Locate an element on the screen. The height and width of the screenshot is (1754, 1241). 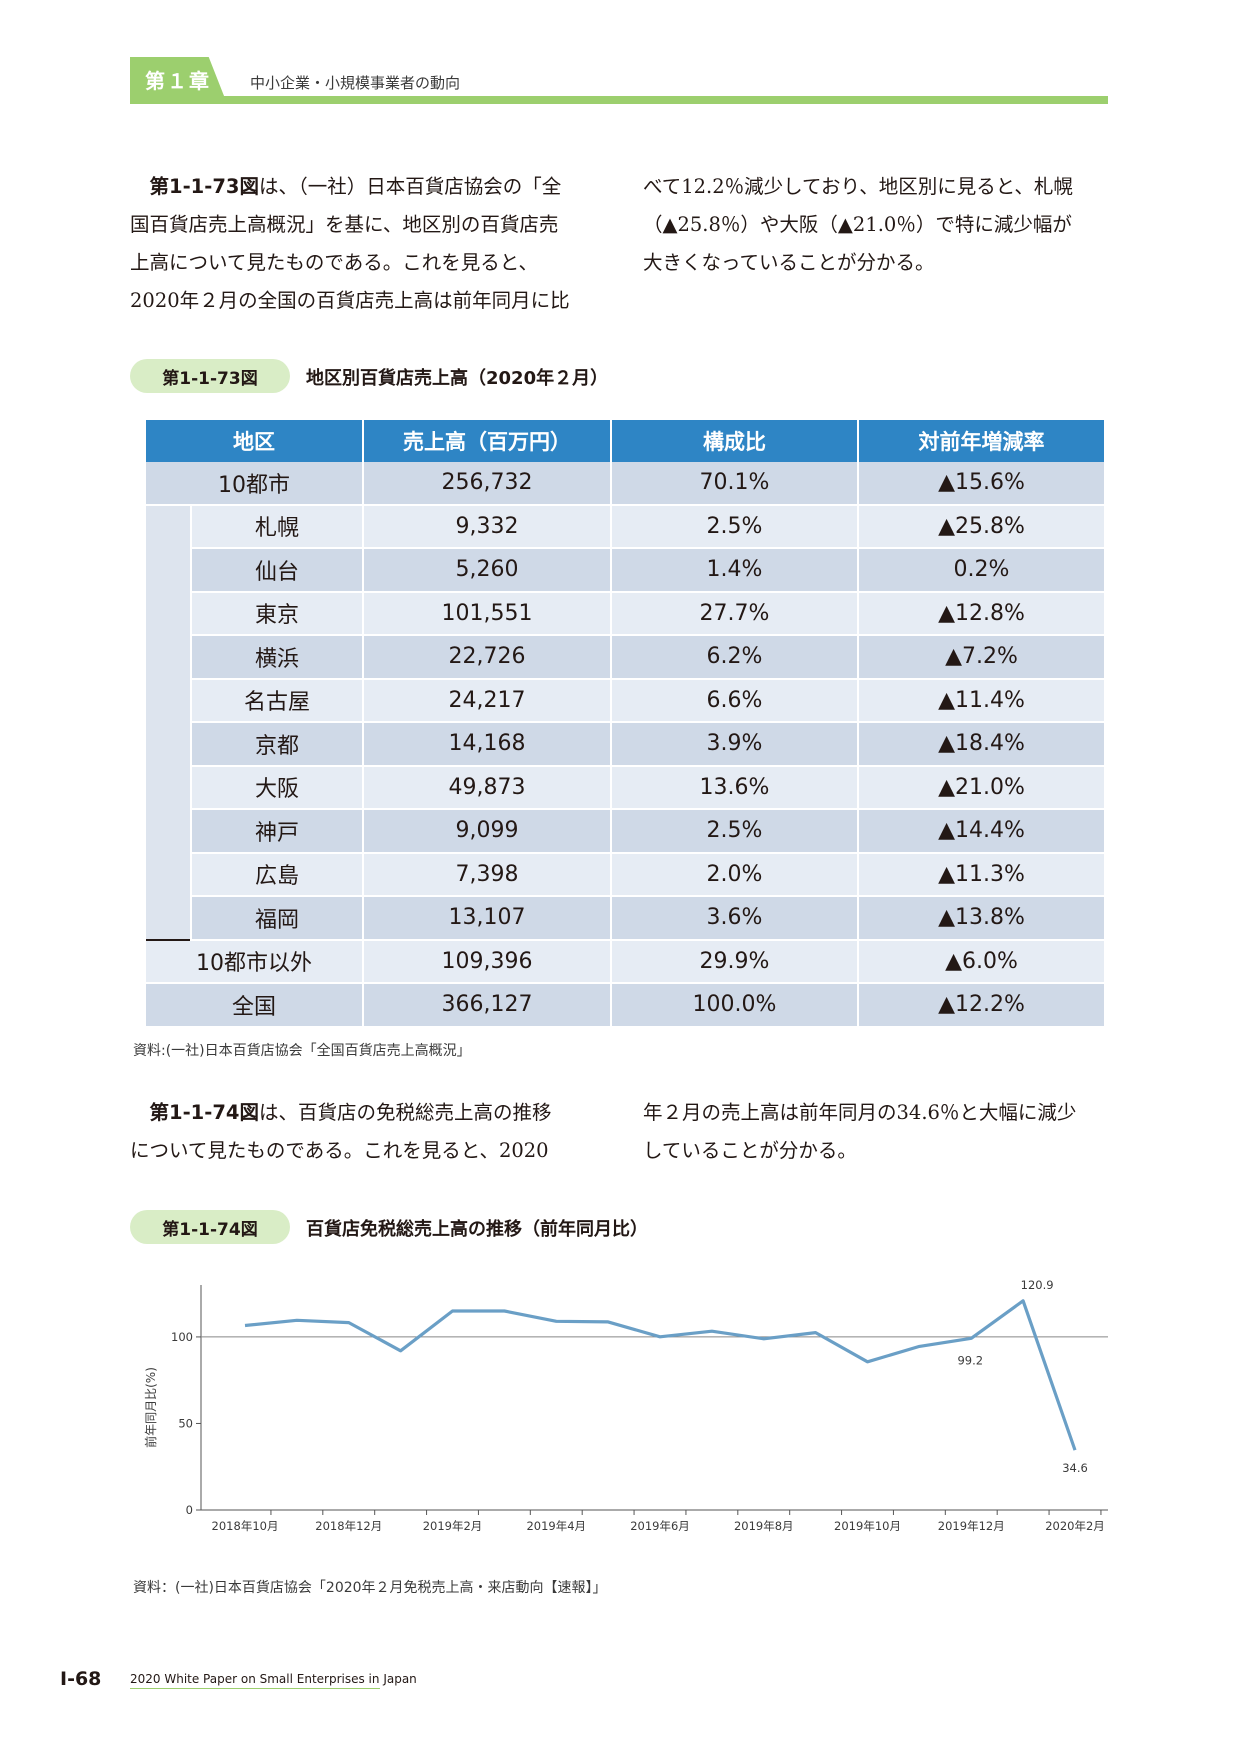
cell-change: ▲12.2% is located at coordinates (981, 1005).